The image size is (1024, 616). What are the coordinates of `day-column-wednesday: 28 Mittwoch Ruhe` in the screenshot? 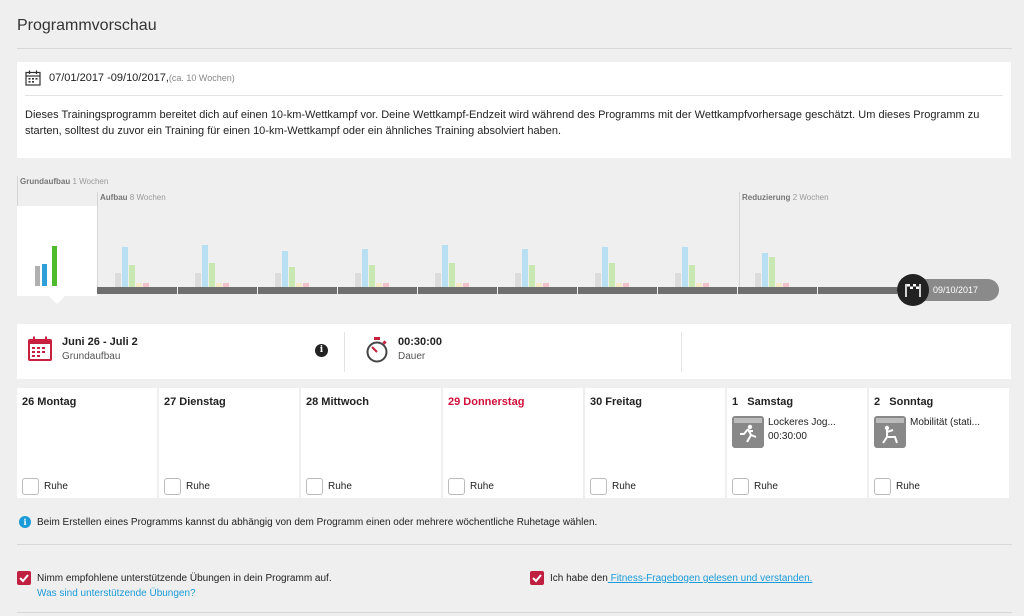 It's located at (371, 443).